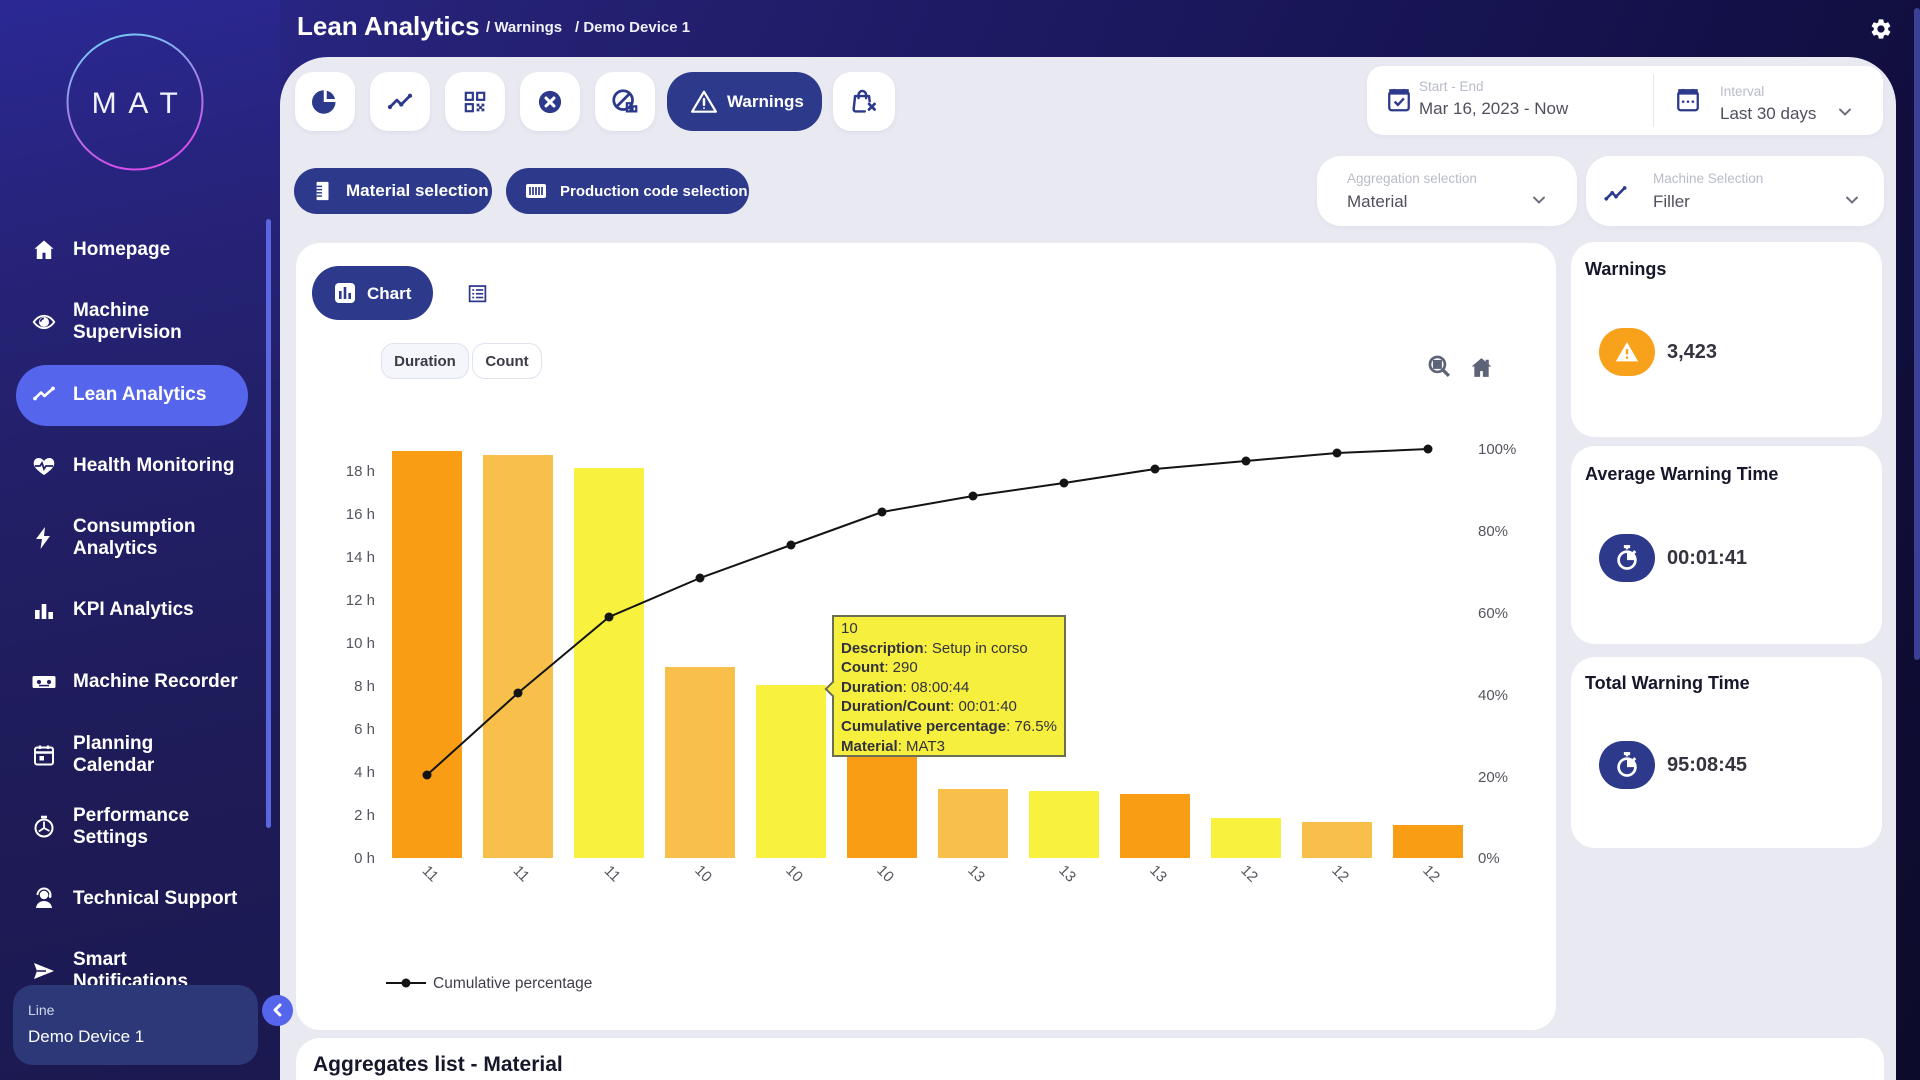  Describe the element at coordinates (364, 772) in the screenshot. I see `svg-text: 4 h` at that location.